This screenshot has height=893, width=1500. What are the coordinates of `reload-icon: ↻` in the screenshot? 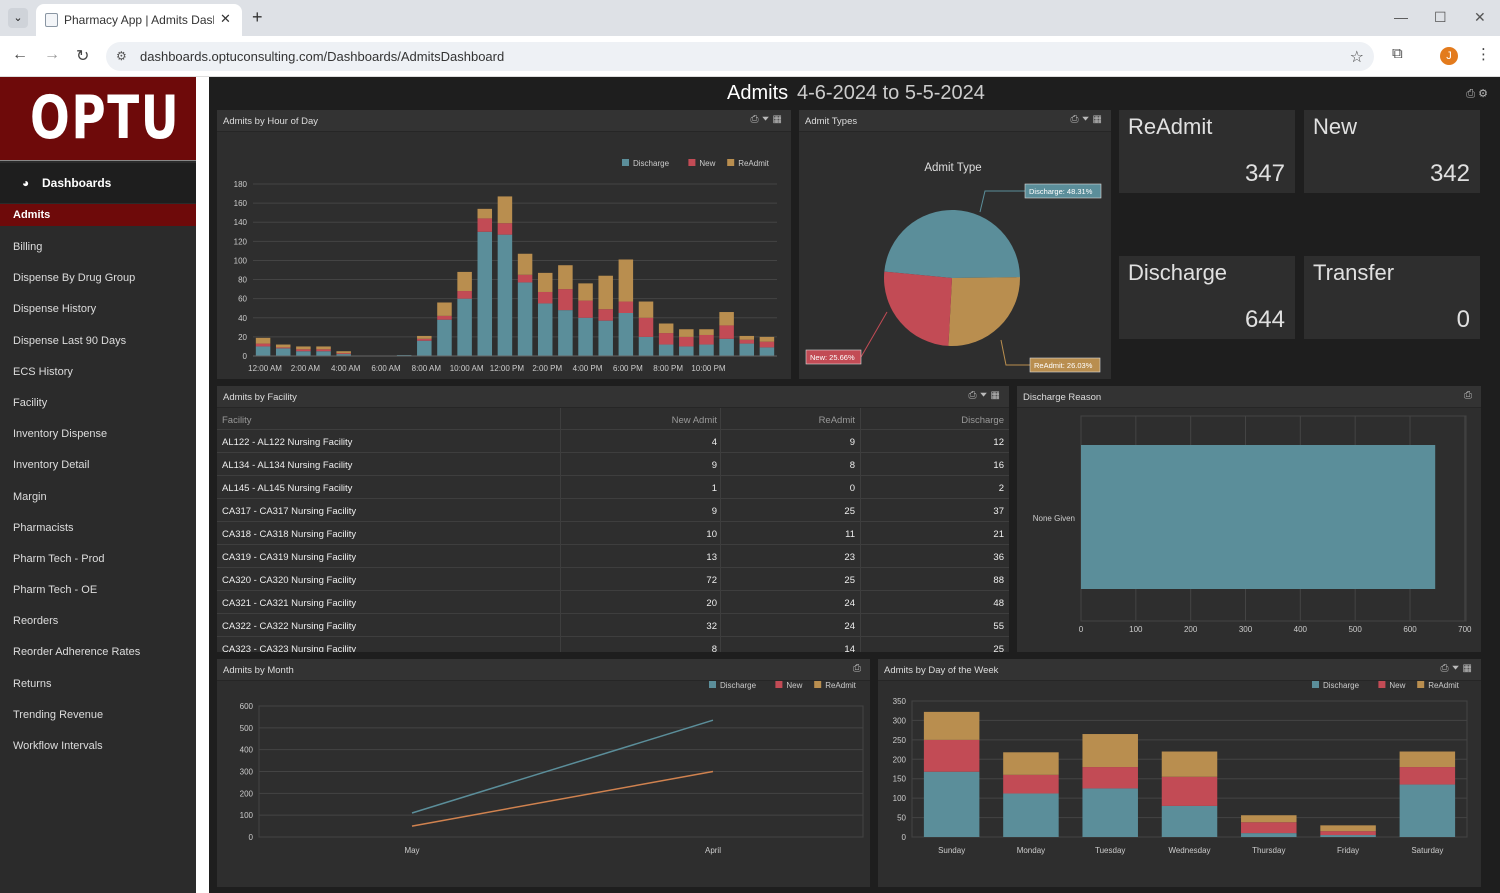 It's located at (83, 56).